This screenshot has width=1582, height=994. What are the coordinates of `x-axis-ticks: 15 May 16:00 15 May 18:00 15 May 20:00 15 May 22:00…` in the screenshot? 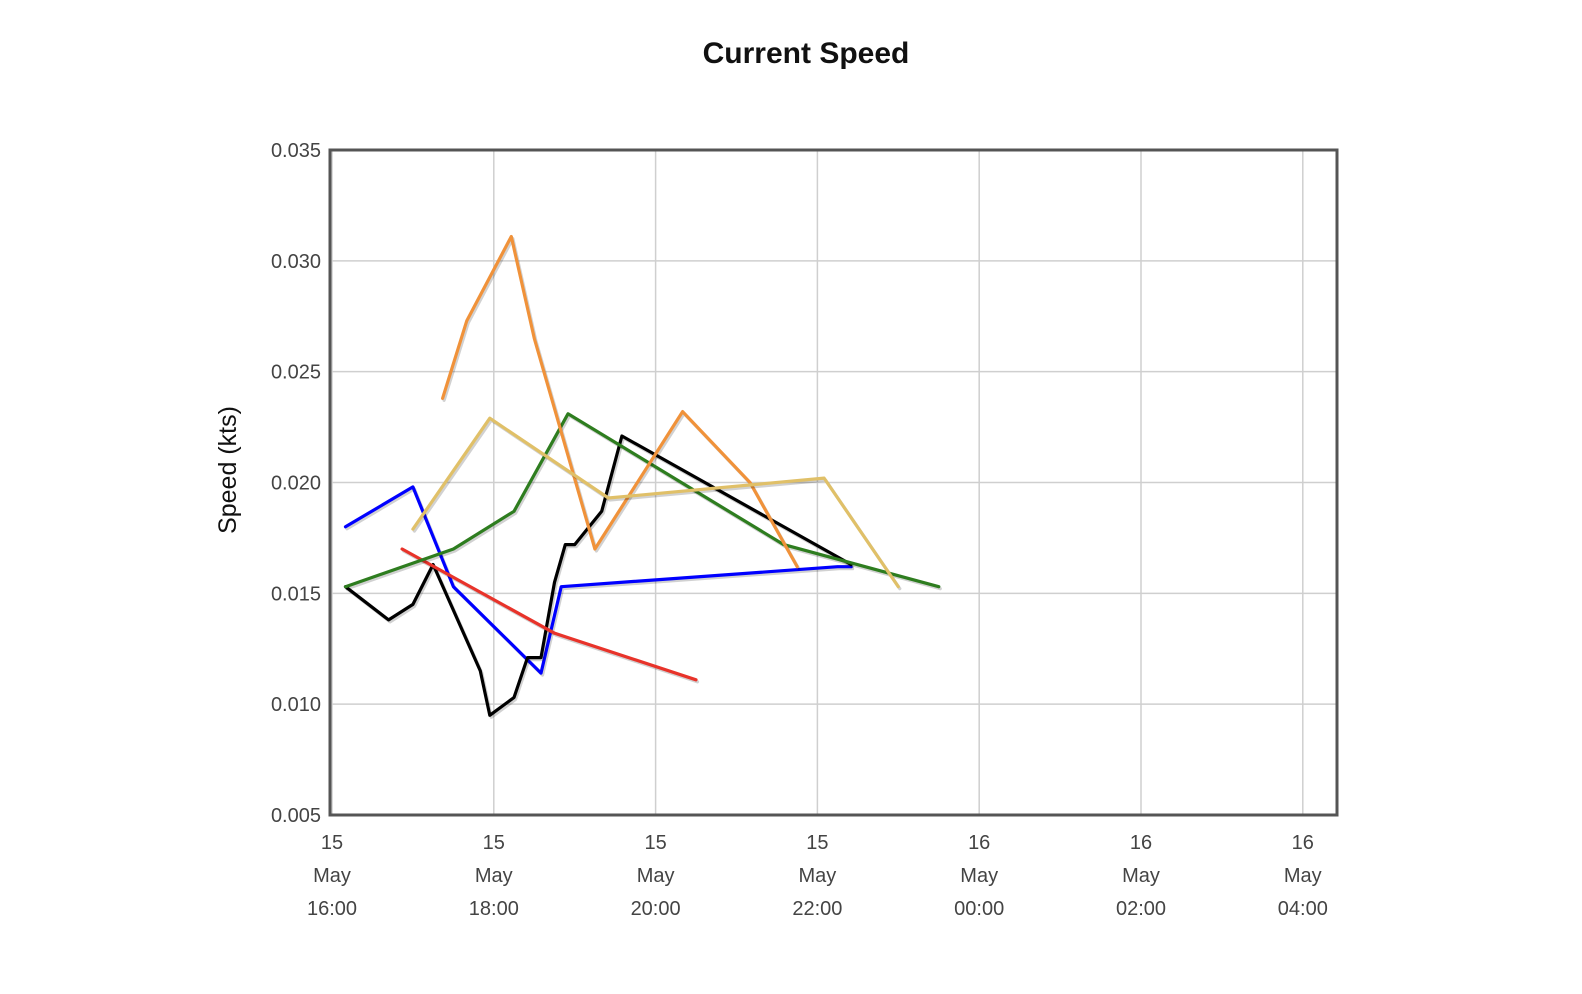 It's located at (817, 876).